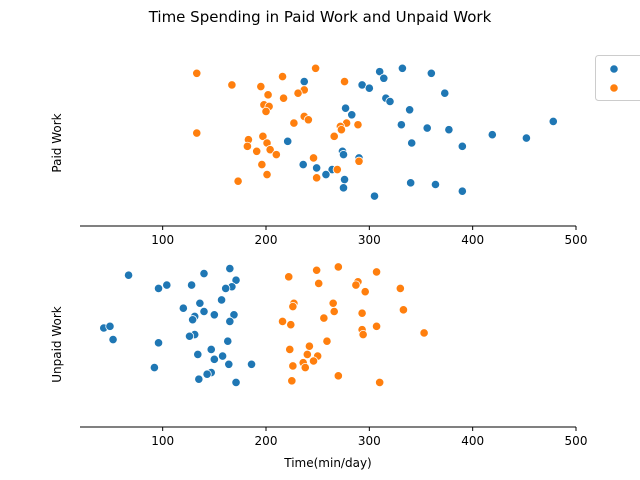  What do you see at coordinates (472, 441) in the screenshot?
I see `x-tick-label: 400` at bounding box center [472, 441].